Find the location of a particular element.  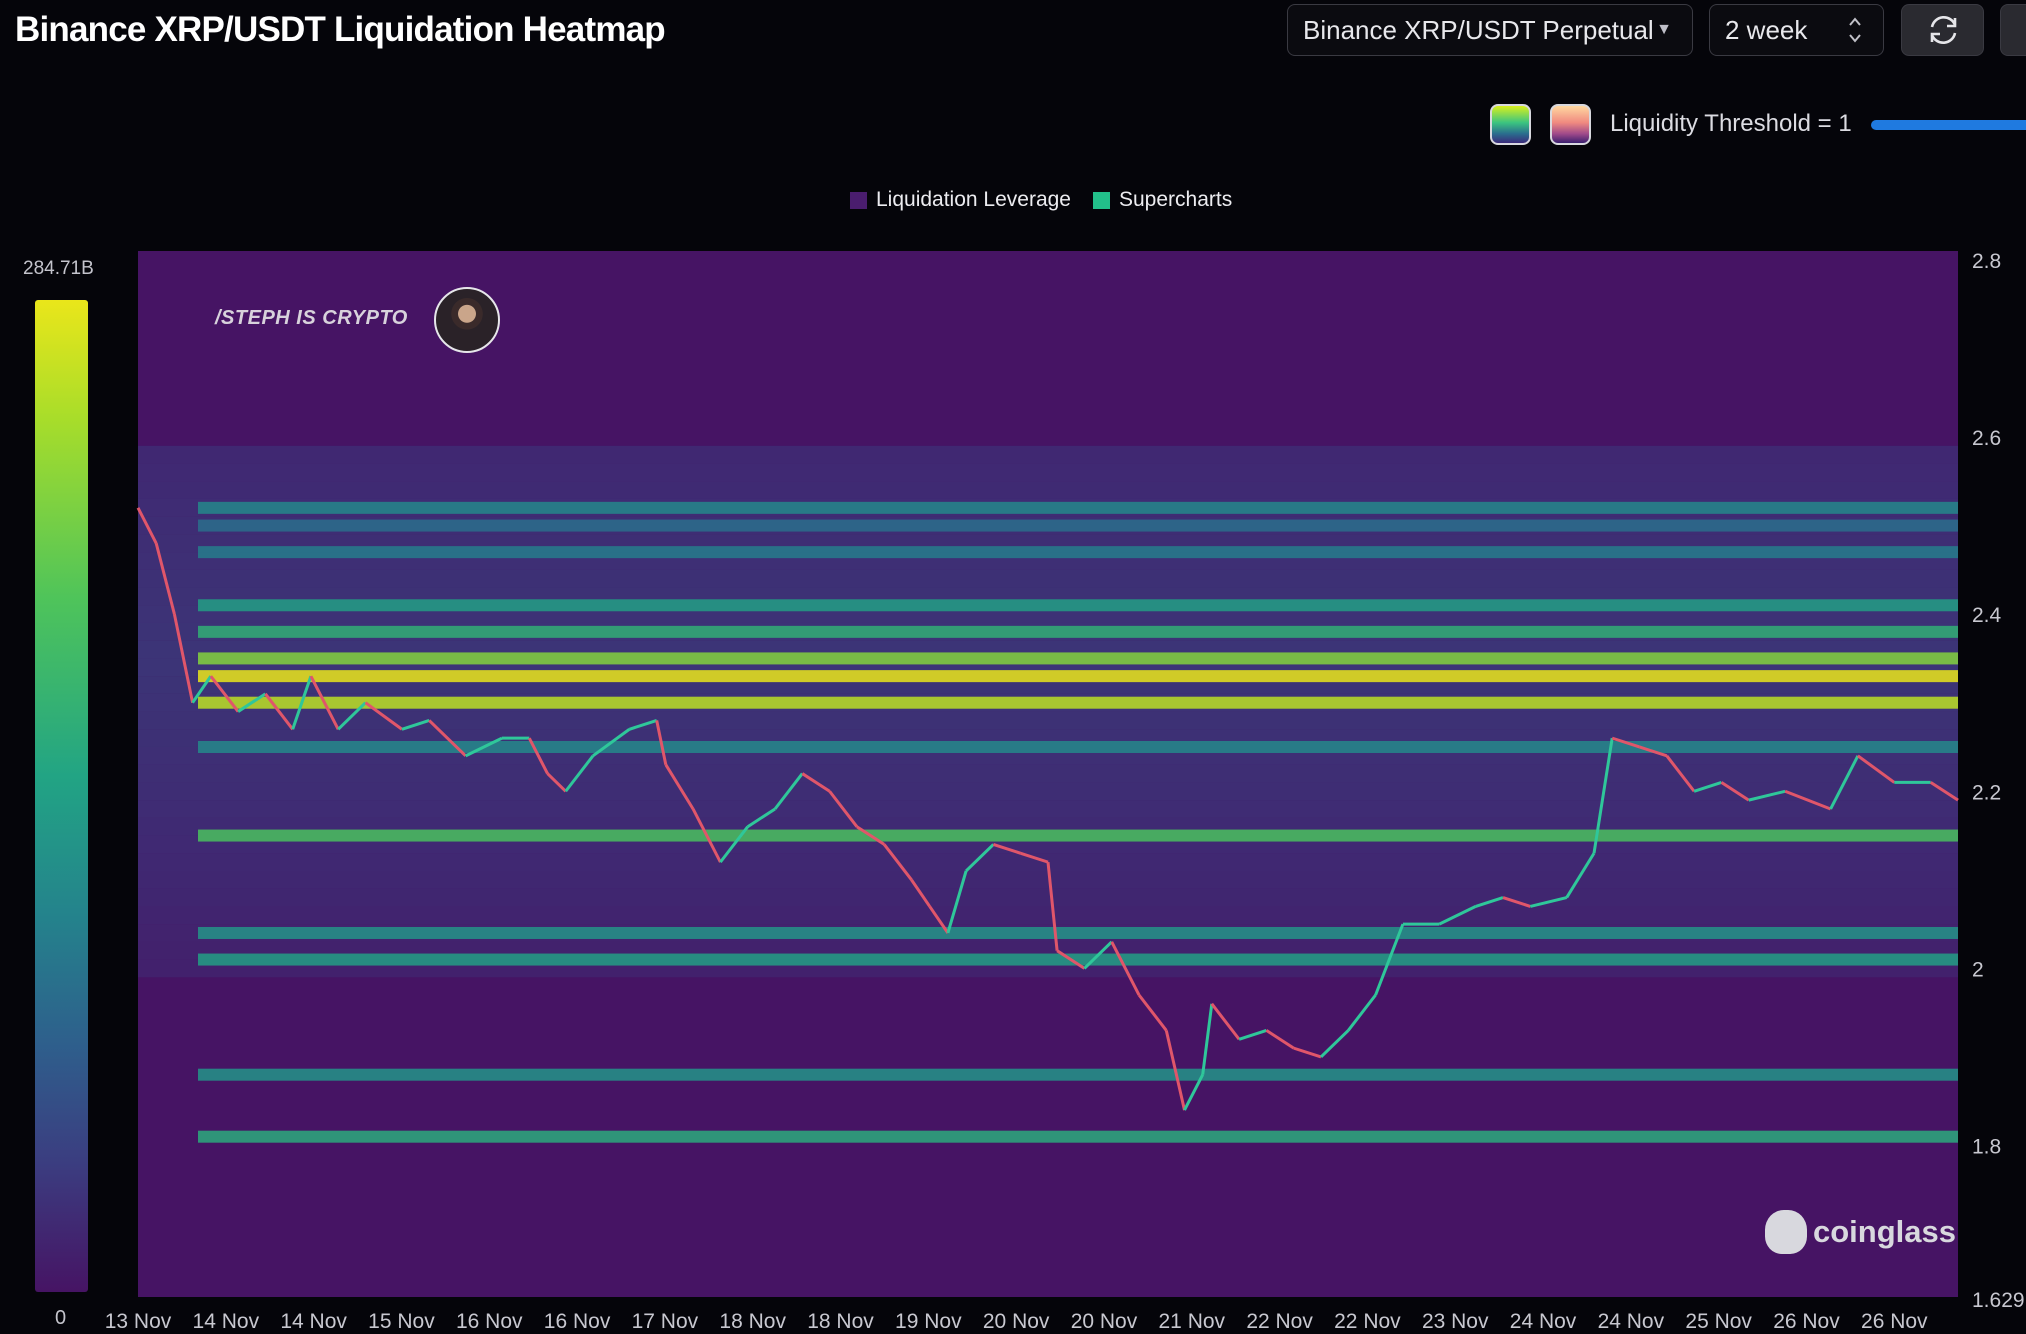

x-tick-label: 16 Nov is located at coordinates (577, 1321).